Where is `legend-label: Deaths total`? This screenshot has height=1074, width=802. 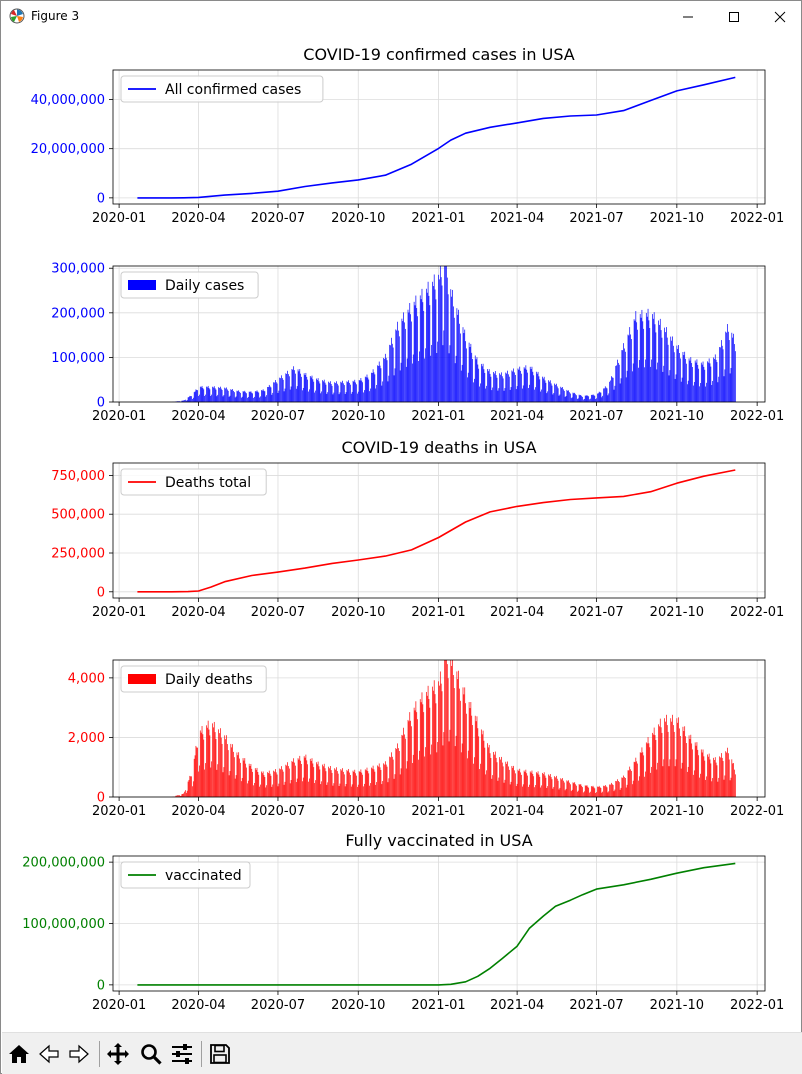
legend-label: Deaths total is located at coordinates (208, 483).